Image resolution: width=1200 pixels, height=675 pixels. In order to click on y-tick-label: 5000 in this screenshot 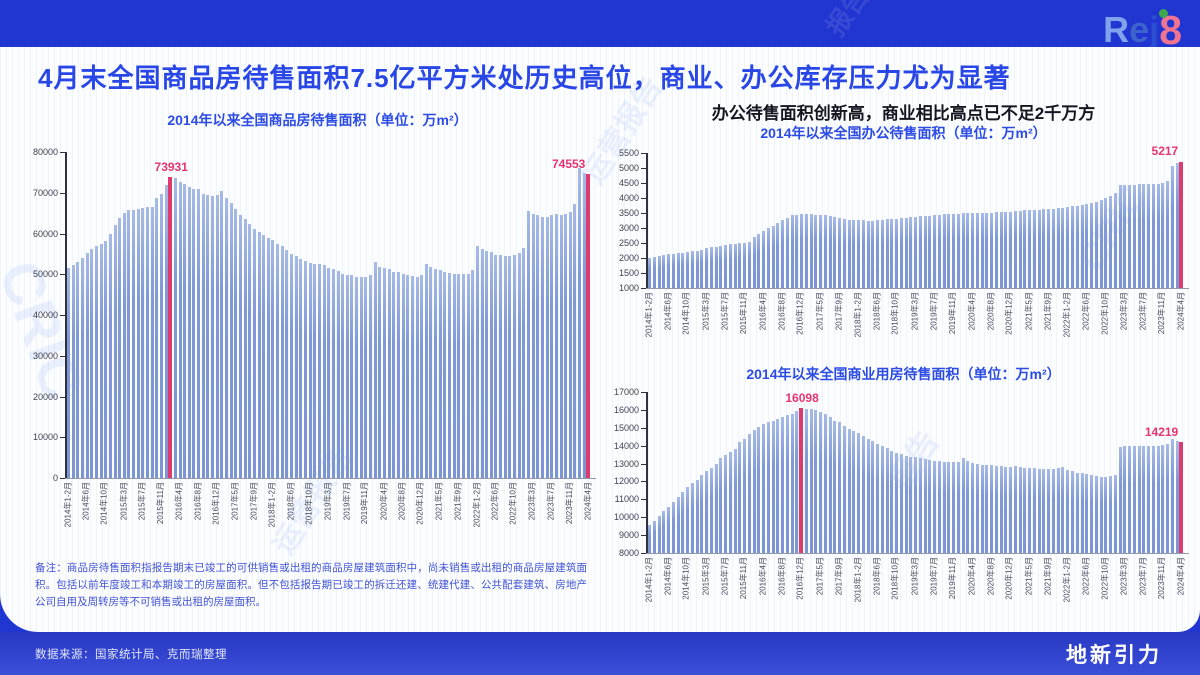, I will do `click(628, 168)`.